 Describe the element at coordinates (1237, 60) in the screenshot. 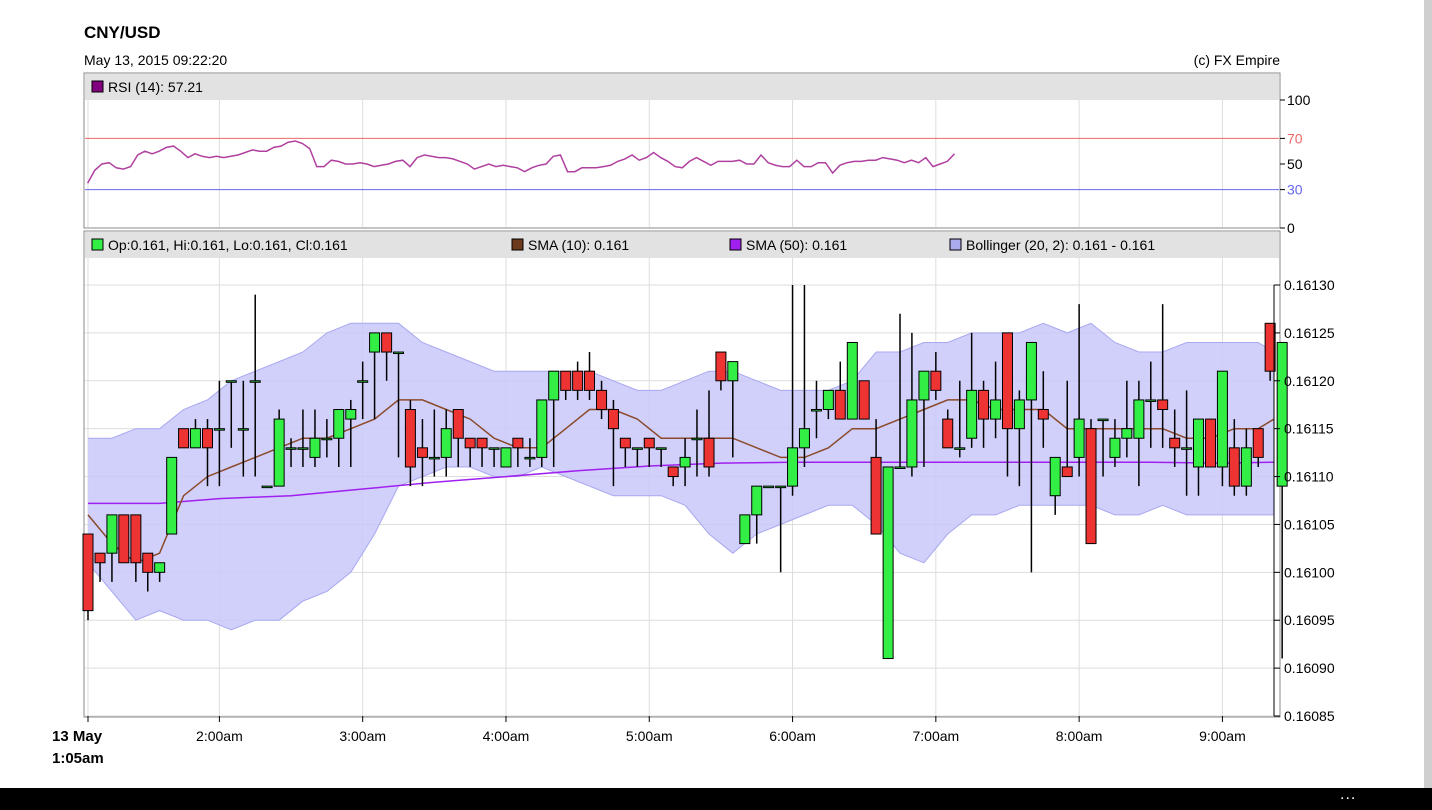

I see `copyright-label: (c) FX Empire` at that location.